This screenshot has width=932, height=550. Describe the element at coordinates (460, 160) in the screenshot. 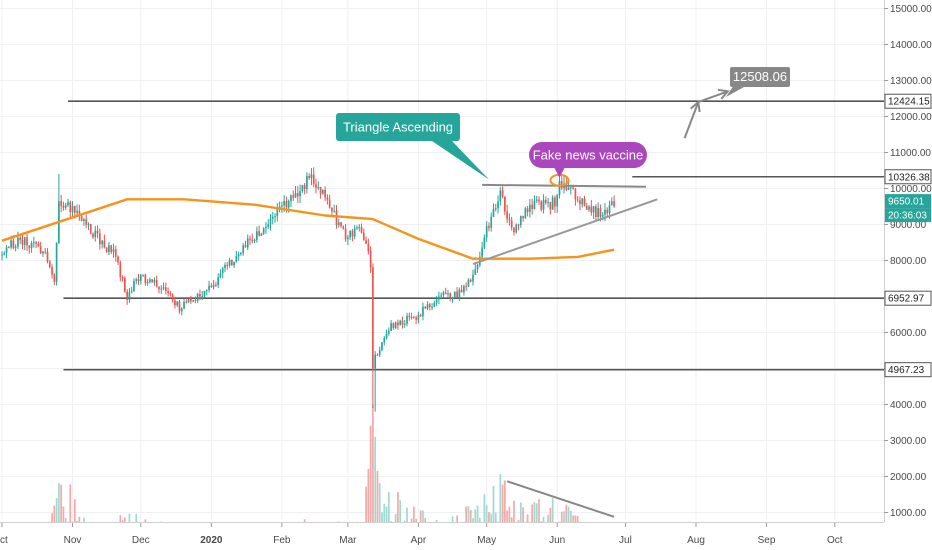

I see `callout-pointer` at that location.